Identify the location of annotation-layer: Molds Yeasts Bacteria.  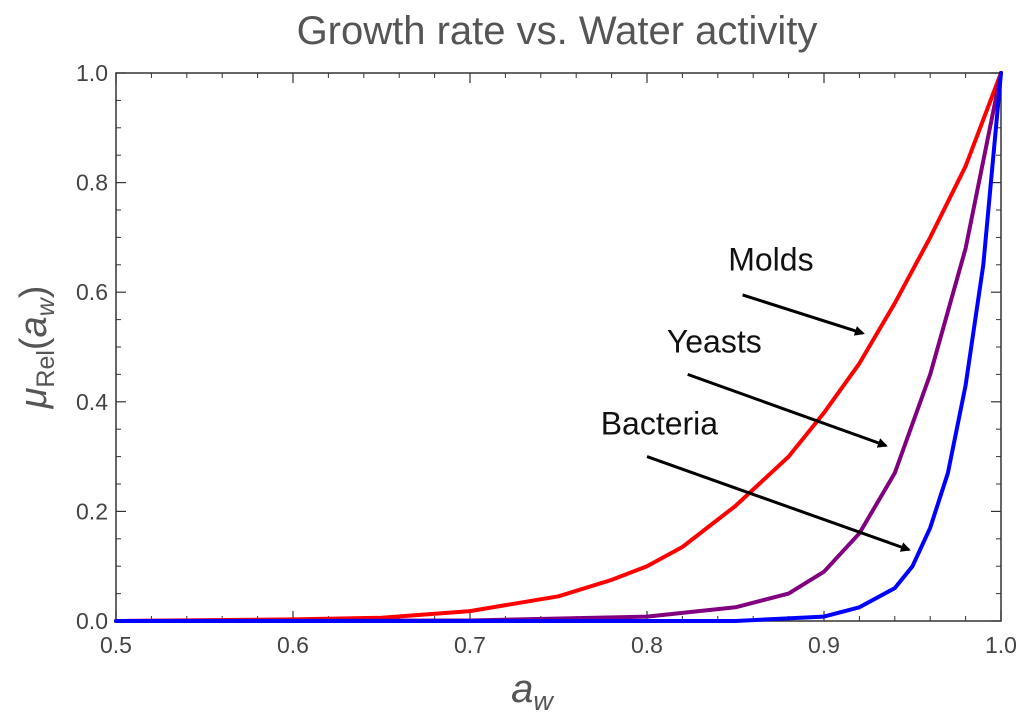
(756, 396).